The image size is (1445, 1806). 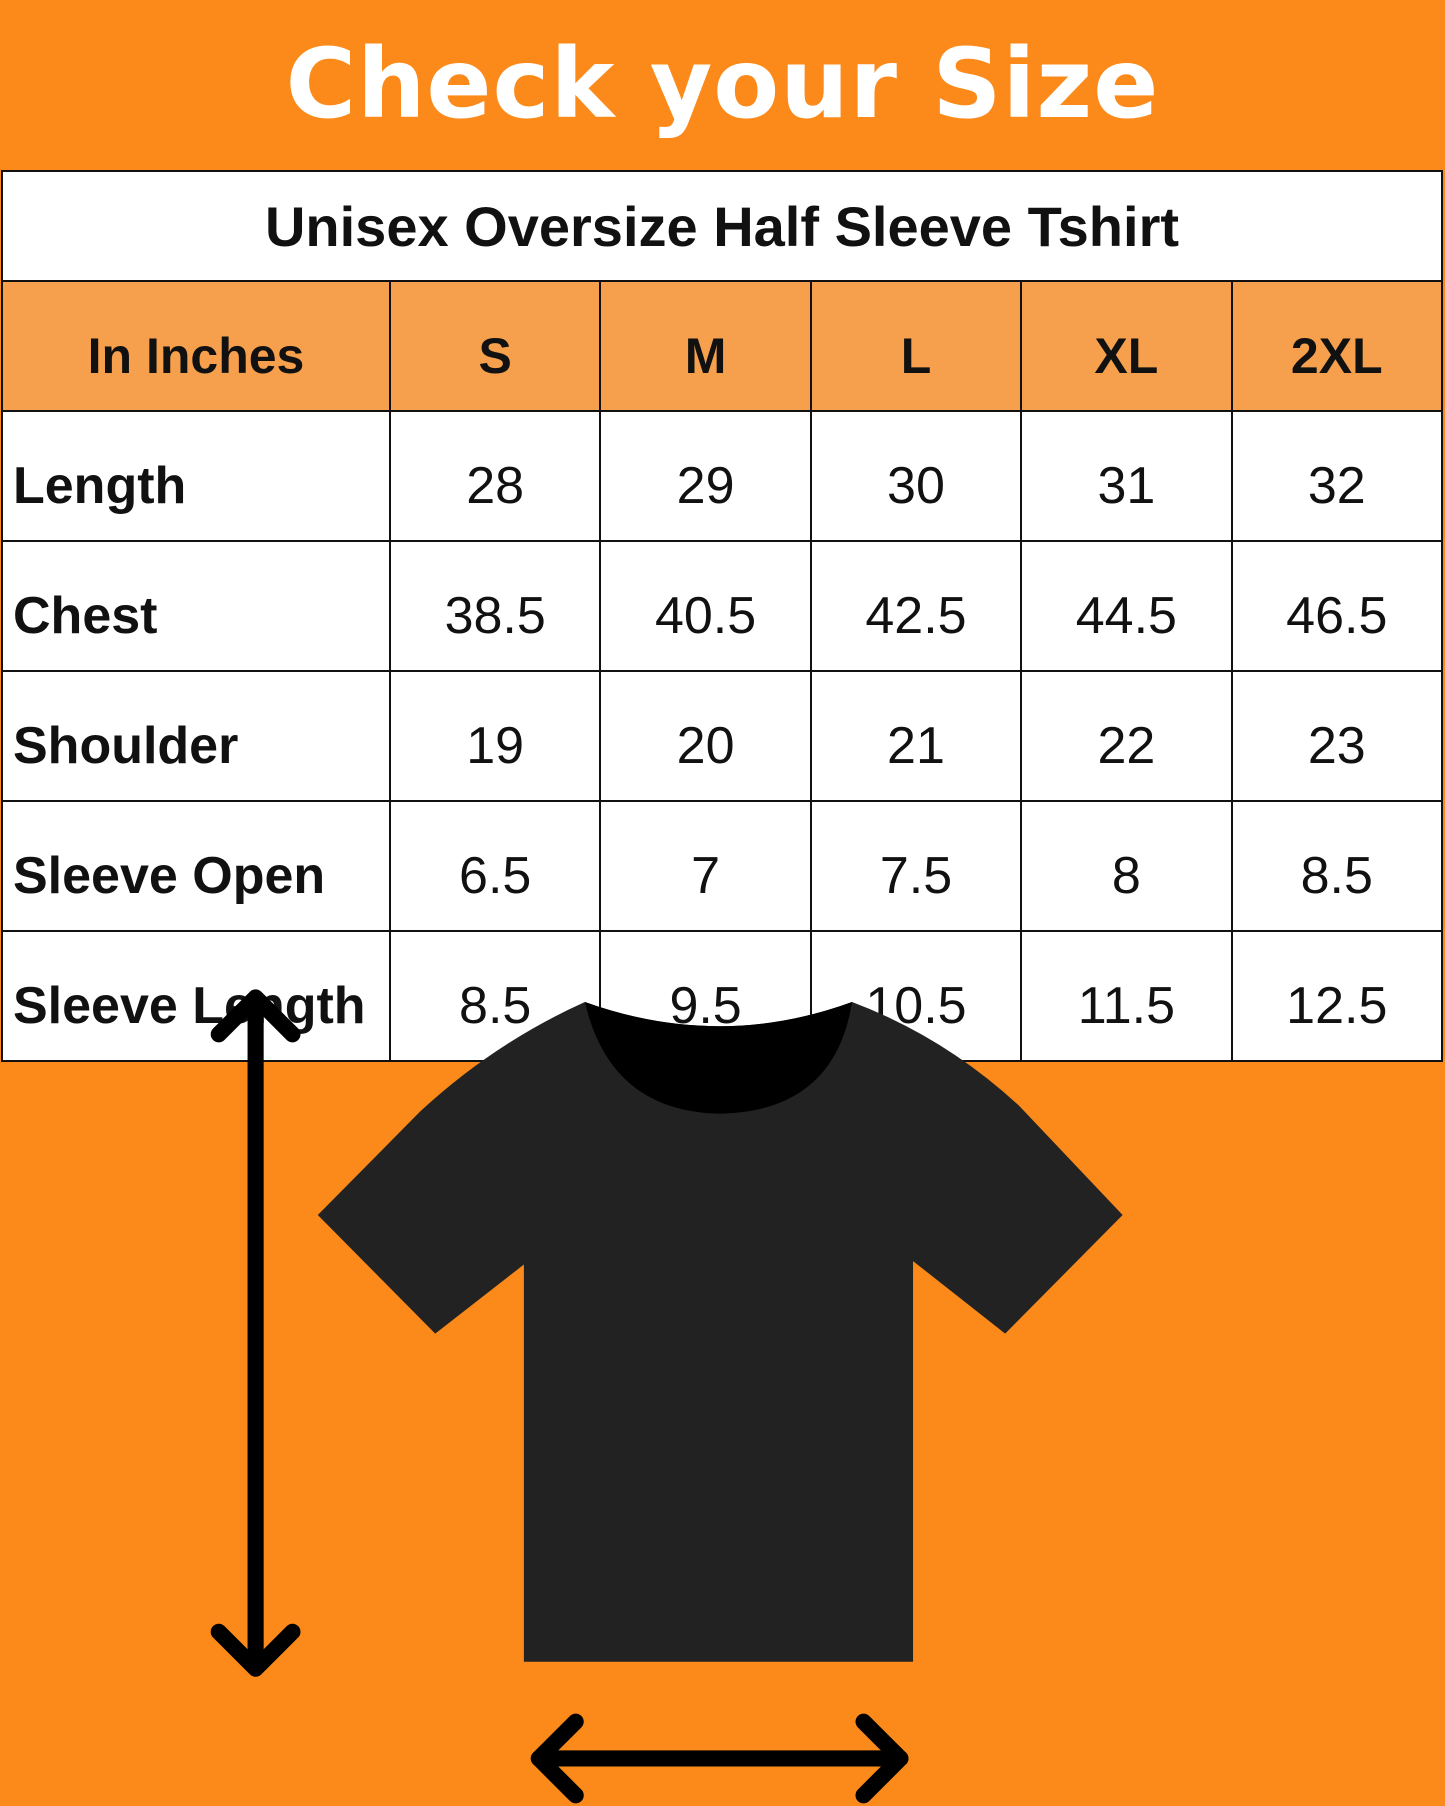 What do you see at coordinates (196, 346) in the screenshot?
I see `unit-header: In Inches` at bounding box center [196, 346].